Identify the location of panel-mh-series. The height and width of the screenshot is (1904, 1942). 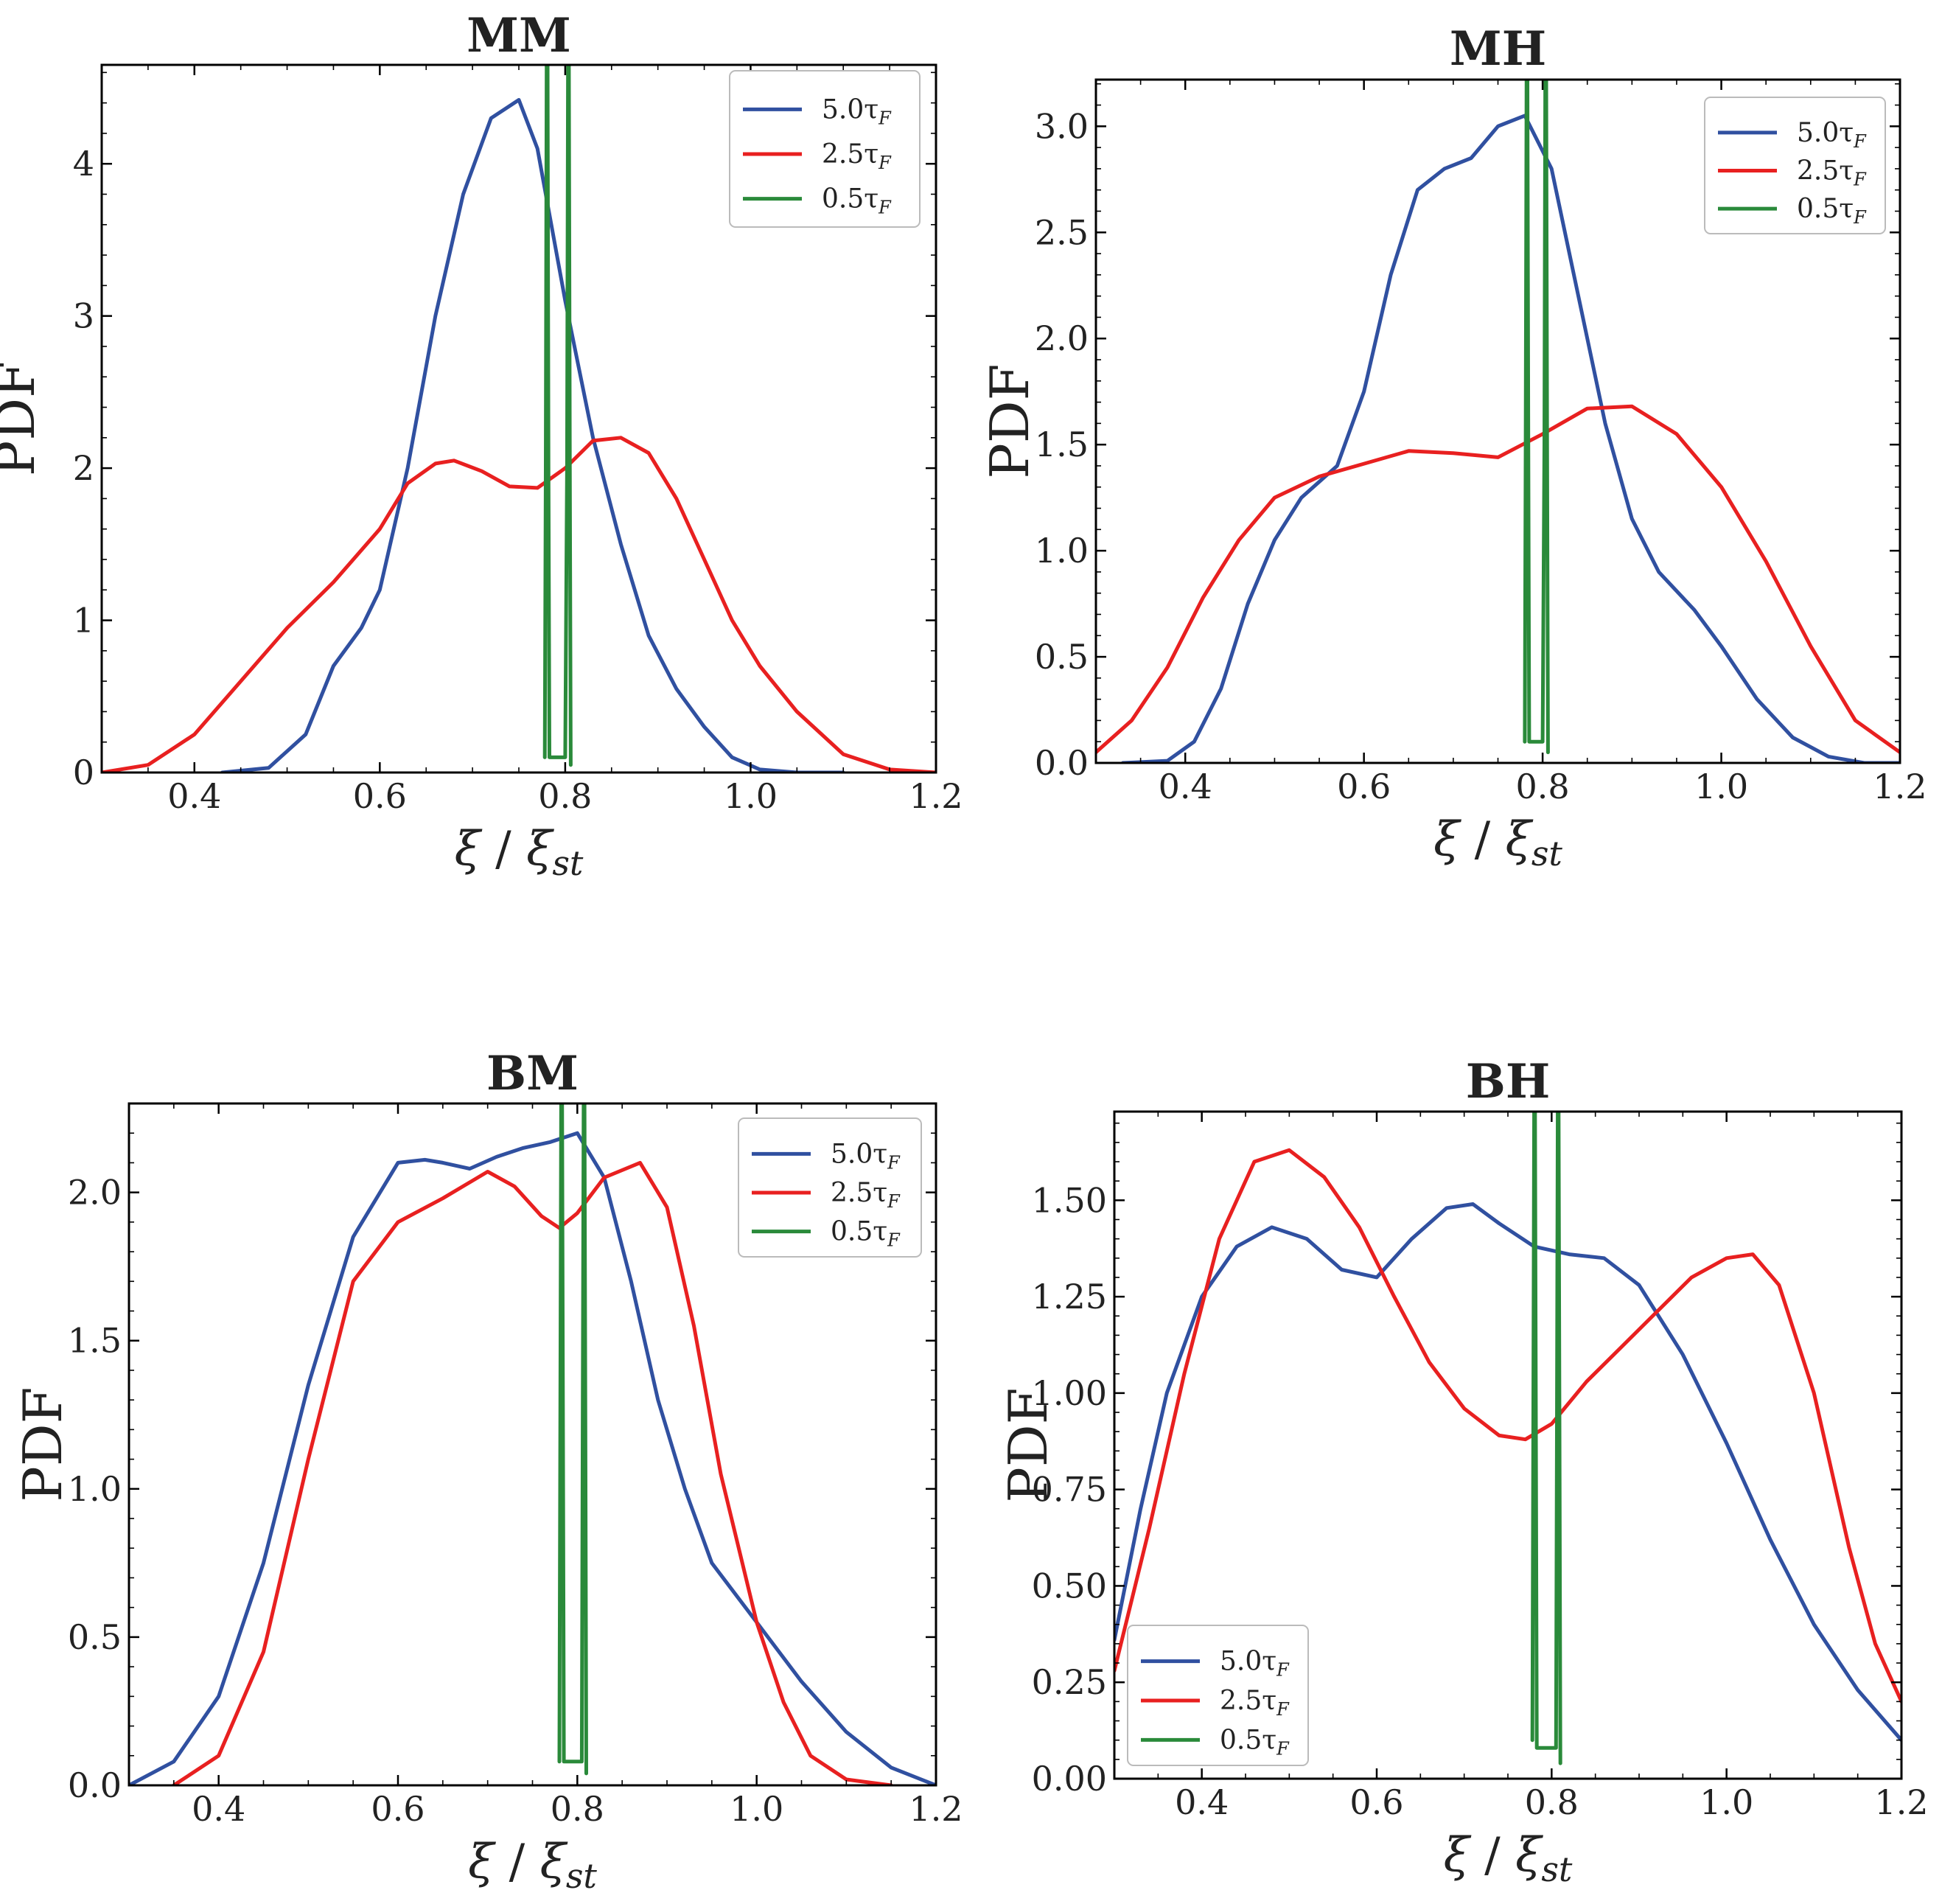
(1498, 421).